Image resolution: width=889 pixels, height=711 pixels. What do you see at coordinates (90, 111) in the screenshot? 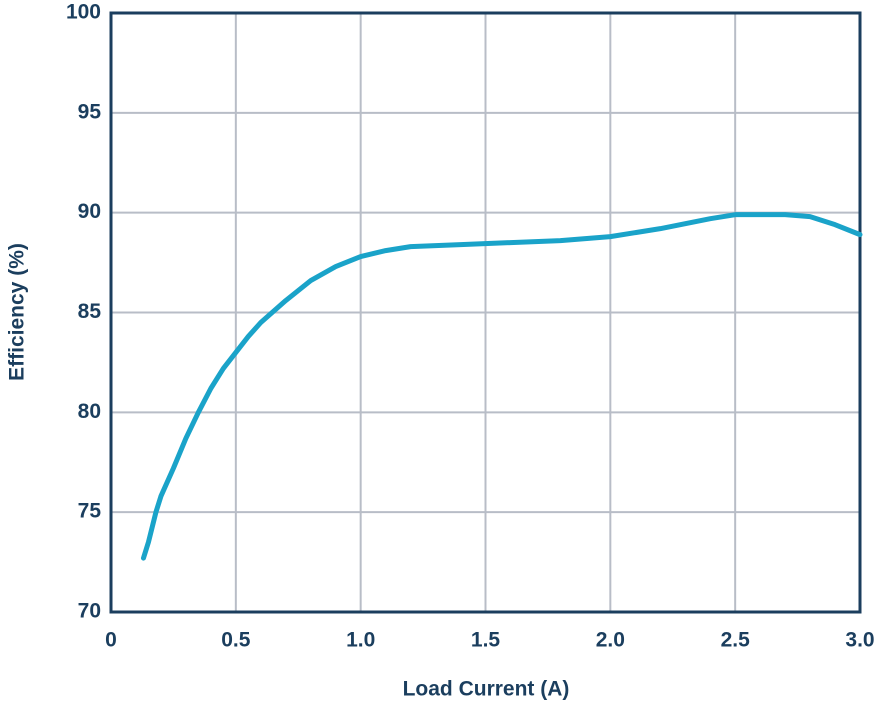
I see `y-tick-label: 95` at bounding box center [90, 111].